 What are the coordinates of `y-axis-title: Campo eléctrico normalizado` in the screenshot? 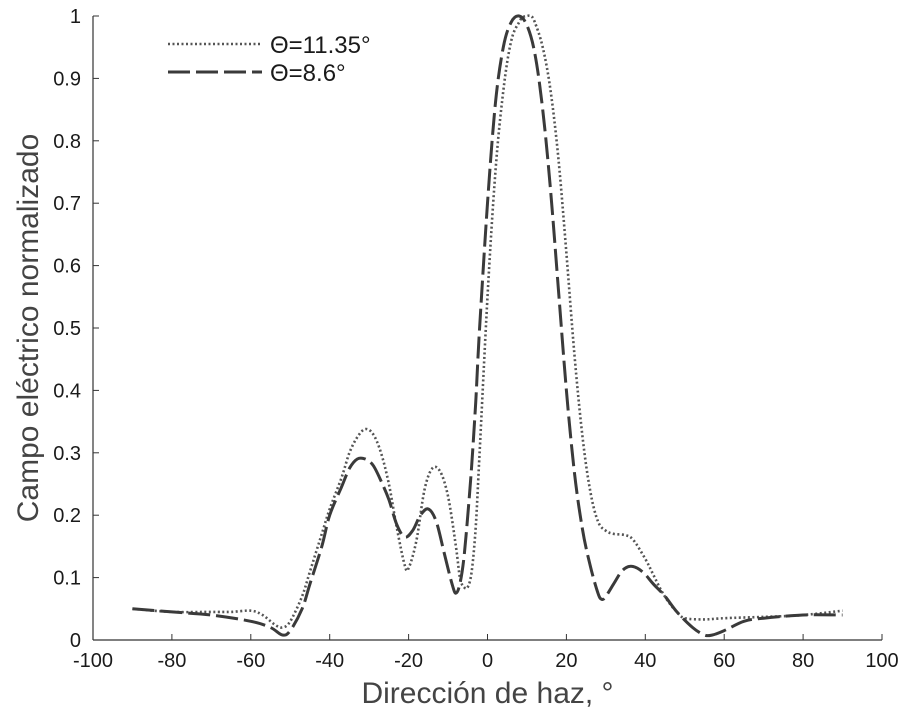 It's located at (28, 328).